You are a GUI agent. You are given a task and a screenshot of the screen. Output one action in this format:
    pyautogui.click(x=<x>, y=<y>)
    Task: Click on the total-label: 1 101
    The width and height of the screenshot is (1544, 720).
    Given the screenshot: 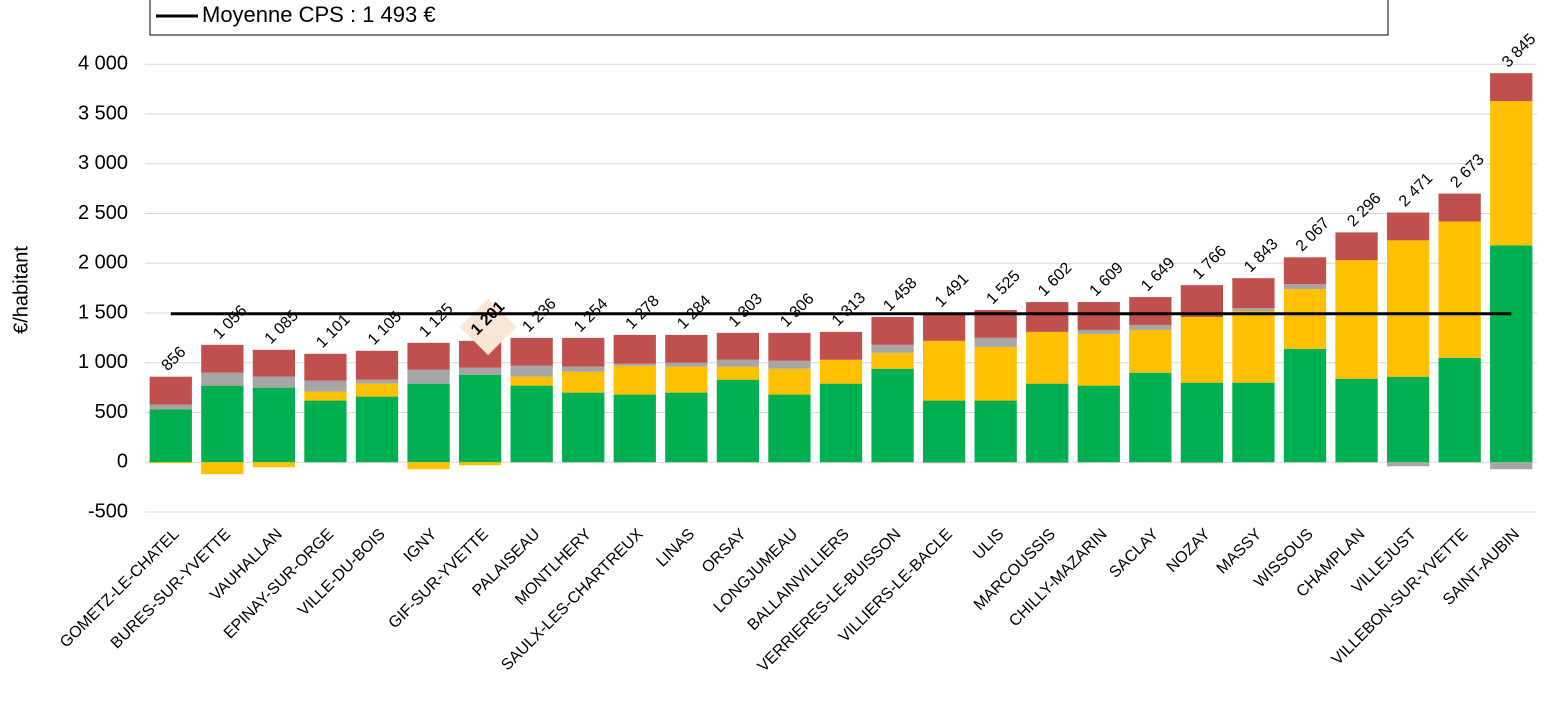 What is the action you would take?
    pyautogui.click(x=333, y=331)
    